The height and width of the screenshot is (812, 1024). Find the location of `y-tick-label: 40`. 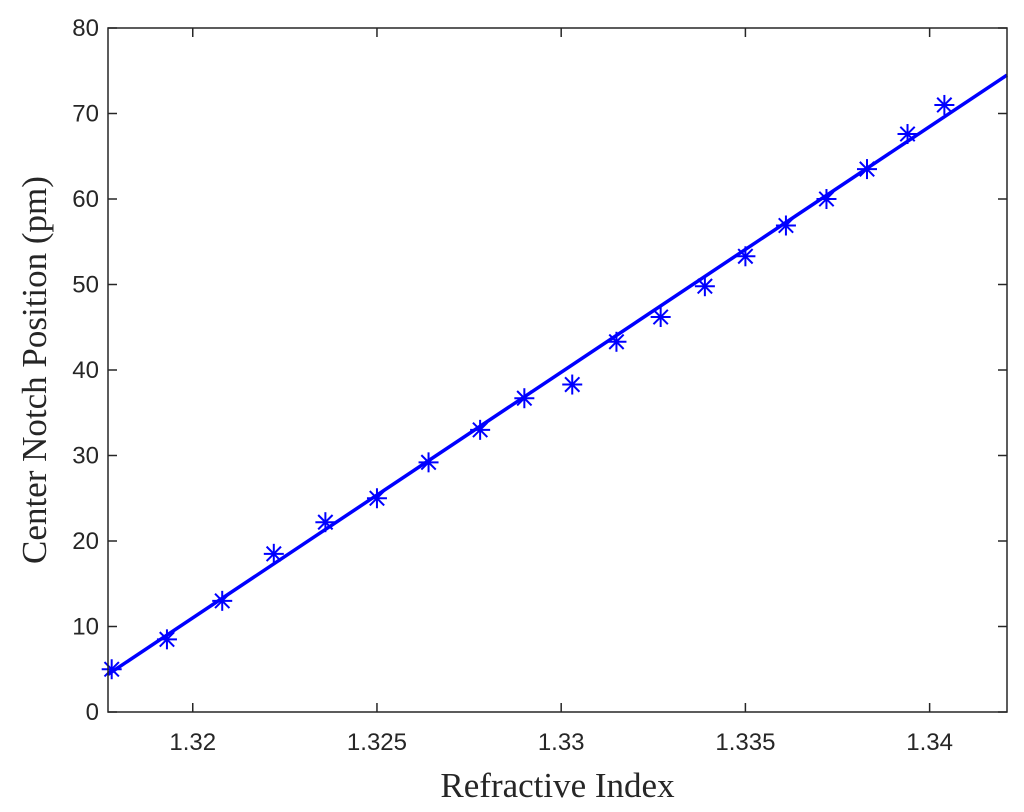

y-tick-label: 40 is located at coordinates (85, 370).